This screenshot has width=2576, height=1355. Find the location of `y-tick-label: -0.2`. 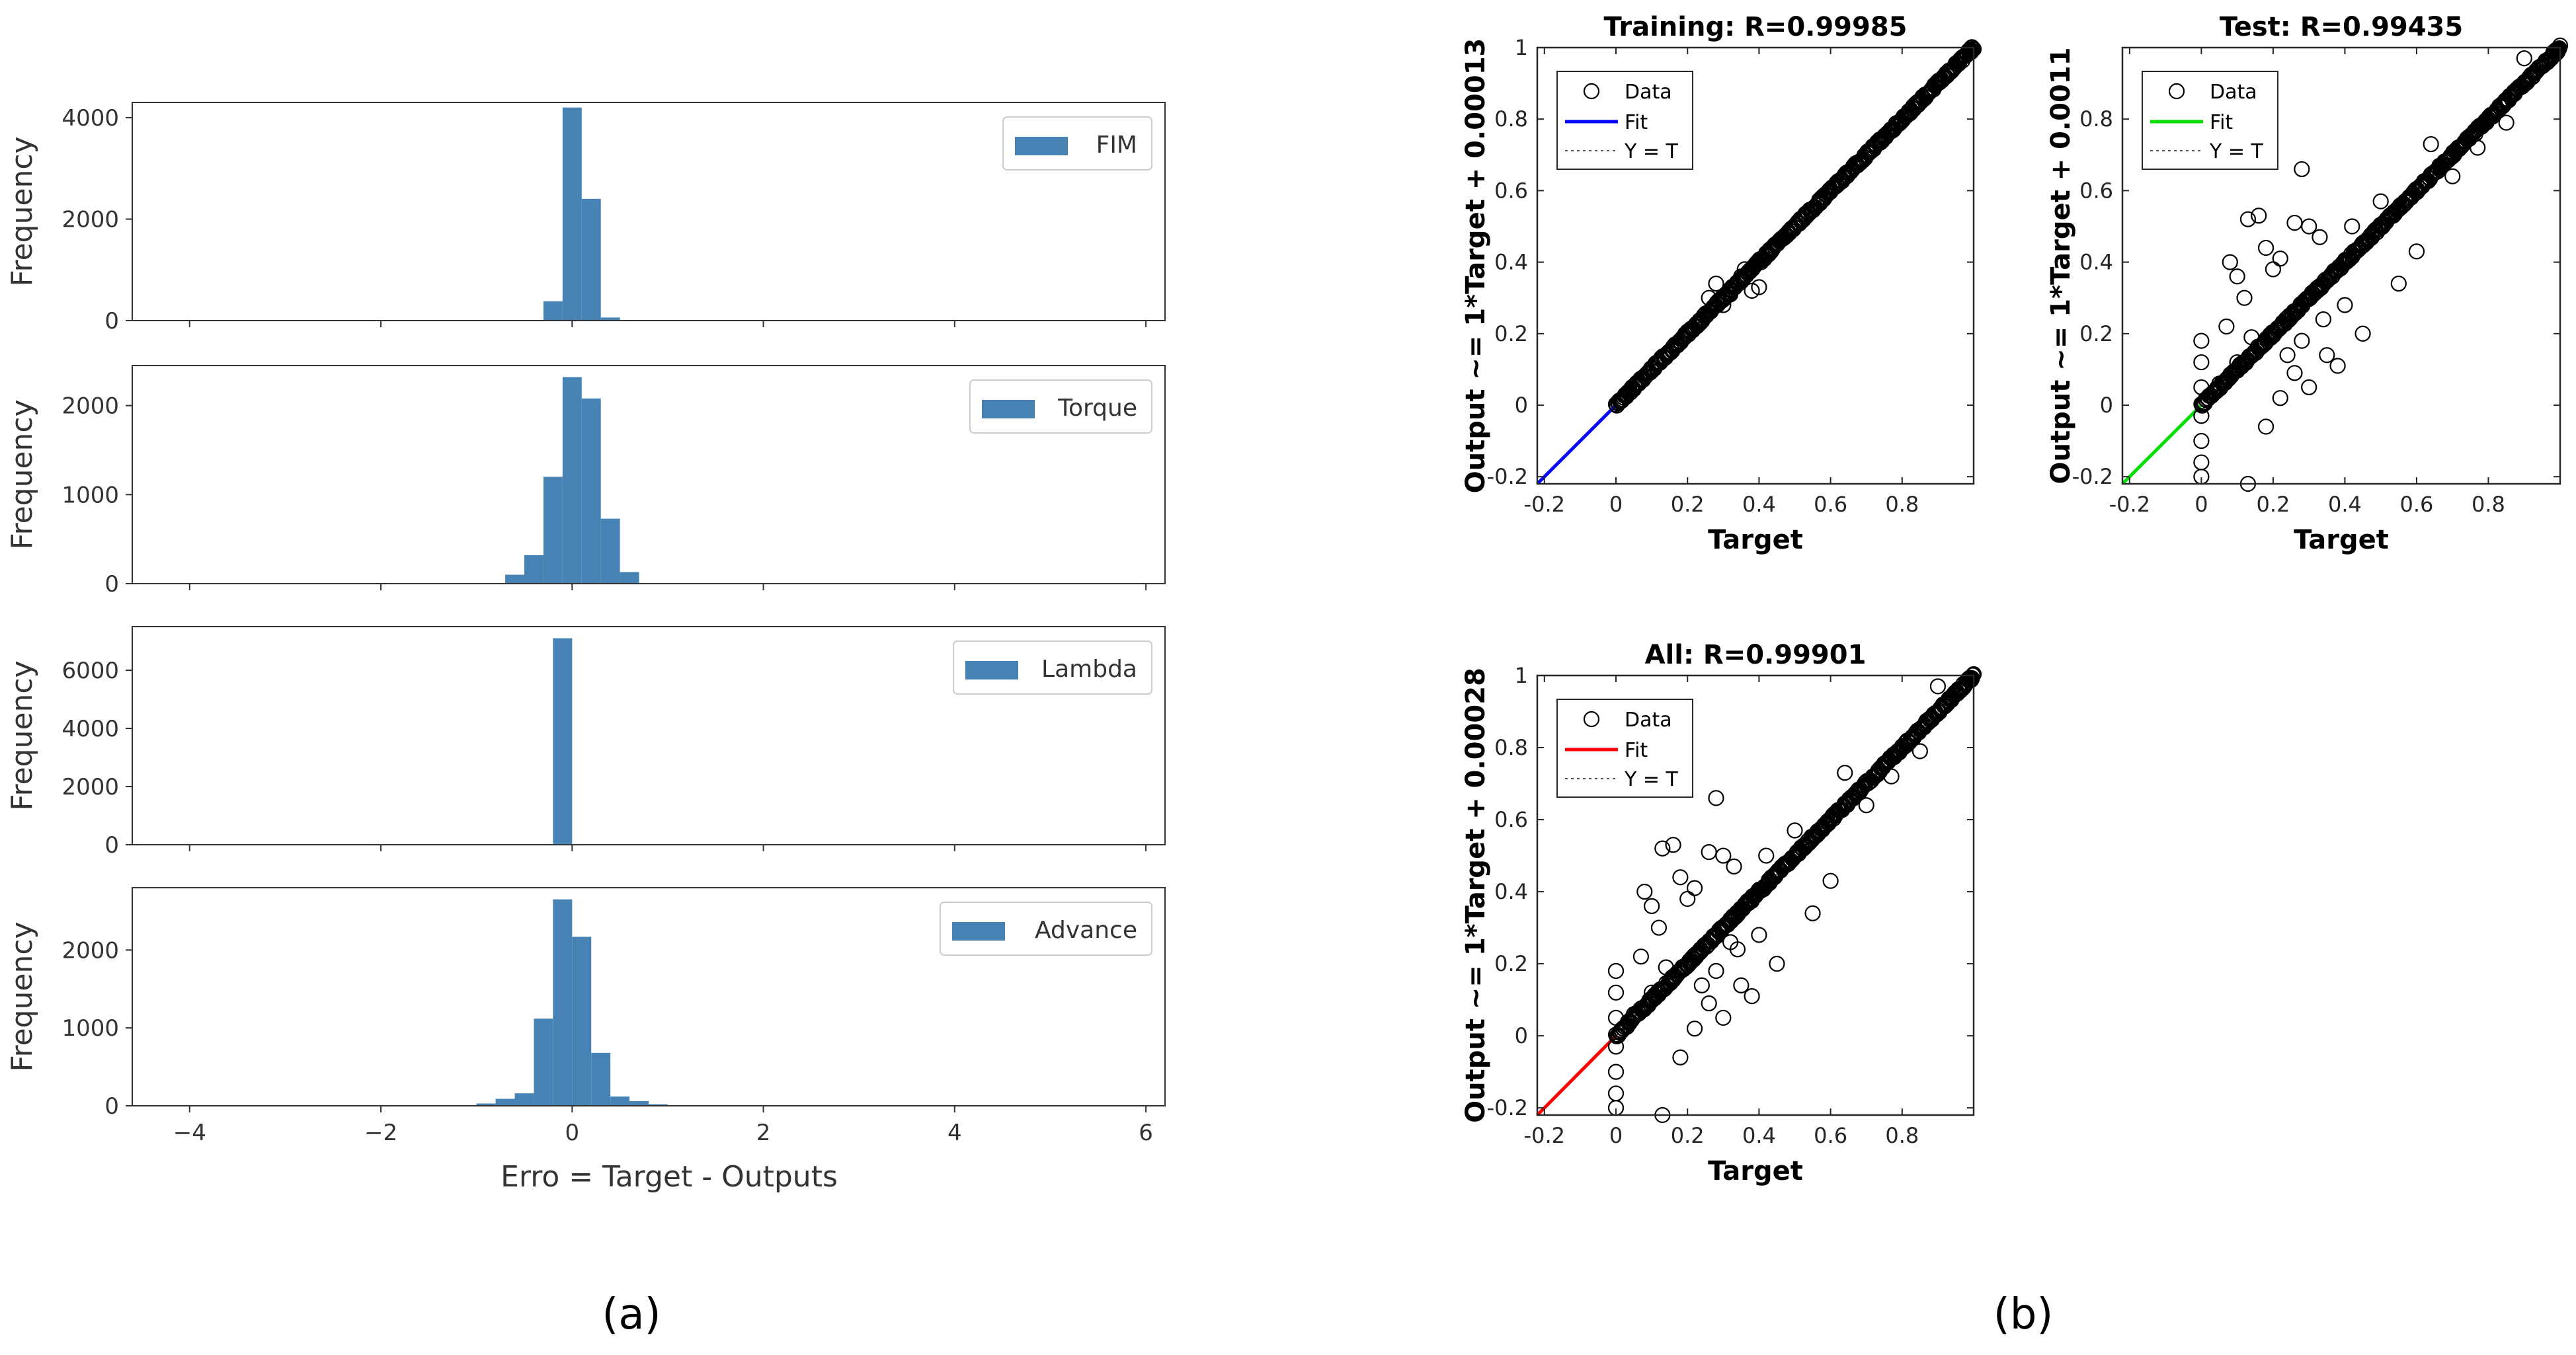

y-tick-label: -0.2 is located at coordinates (1507, 476).